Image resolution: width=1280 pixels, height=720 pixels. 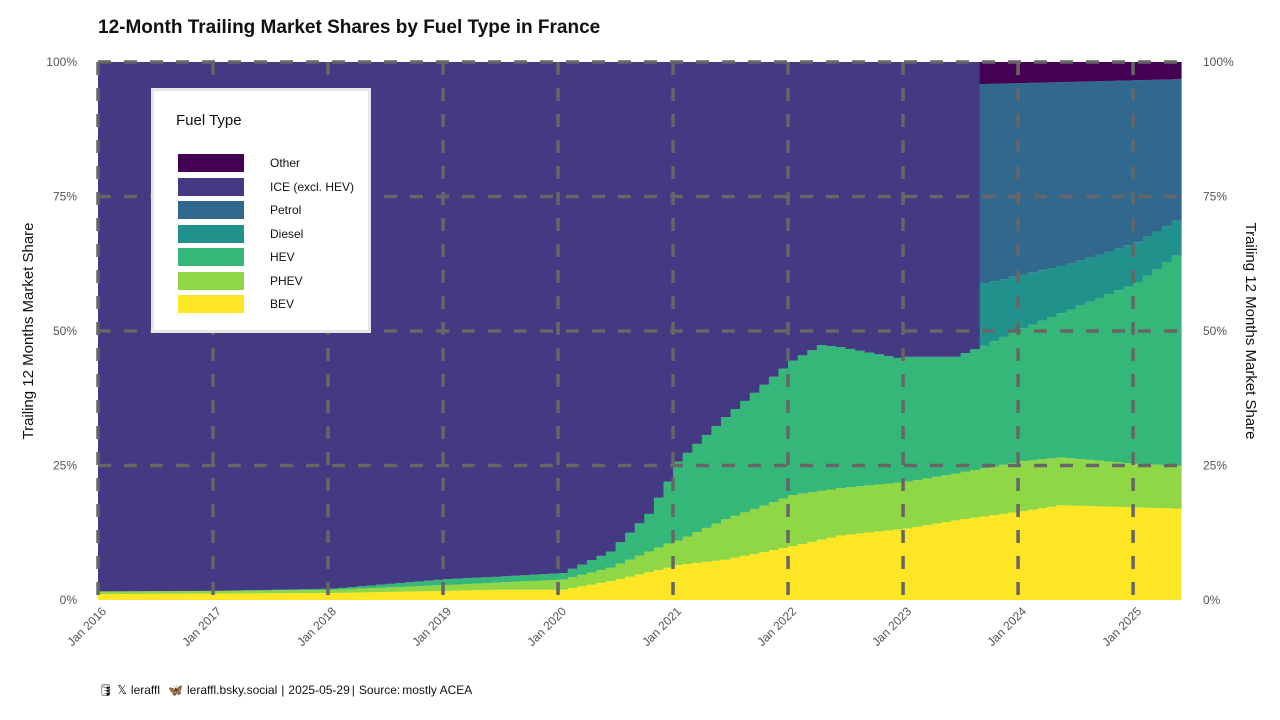 I want to click on x-logo-icon: 𝕏, so click(x=122, y=690).